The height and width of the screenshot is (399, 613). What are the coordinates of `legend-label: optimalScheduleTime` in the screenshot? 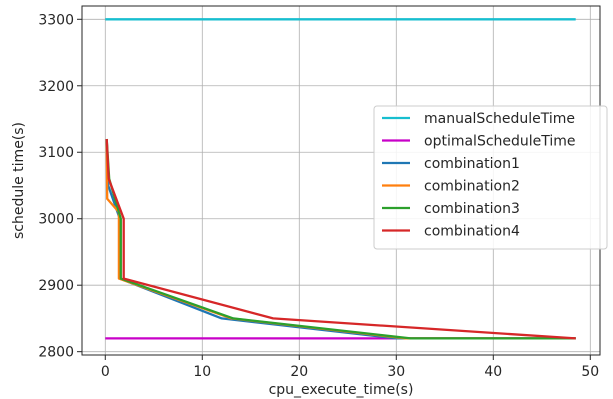 It's located at (500, 142).